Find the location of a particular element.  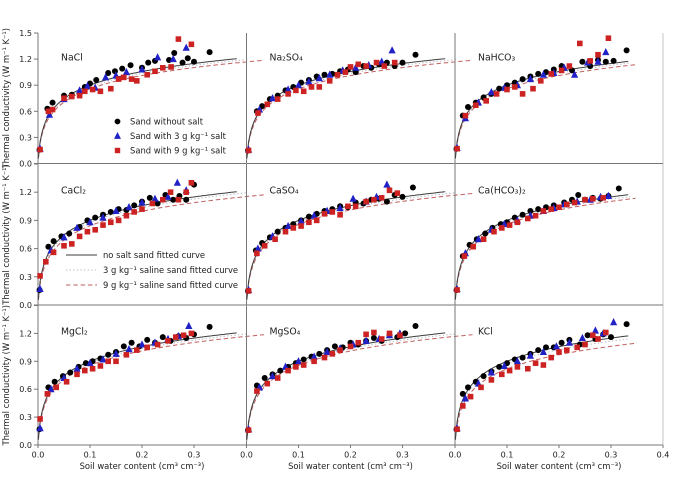

y-tick-label: 1.5 is located at coordinates (25, 33).